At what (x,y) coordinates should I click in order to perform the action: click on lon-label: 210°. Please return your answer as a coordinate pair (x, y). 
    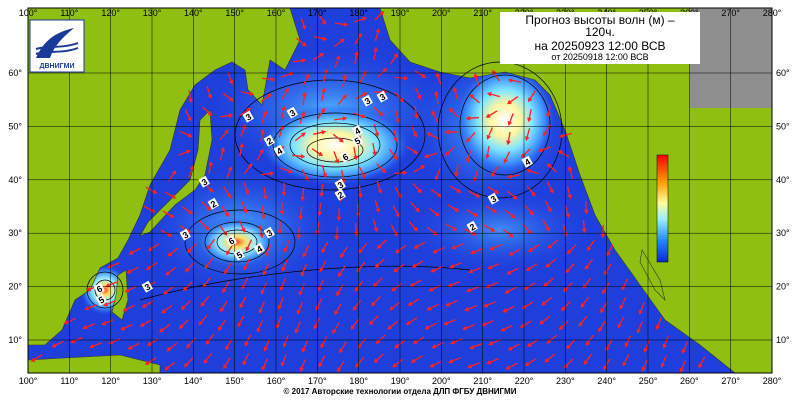
    Looking at the image, I should click on (482, 13).